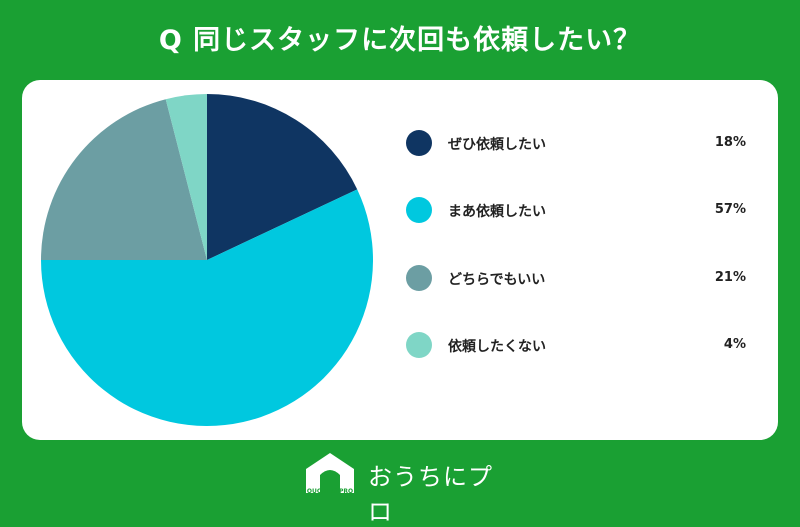 This screenshot has width=800, height=527. What do you see at coordinates (576, 163) in the screenshot?
I see `legend-item: ぜひ依頼したい 18%` at bounding box center [576, 163].